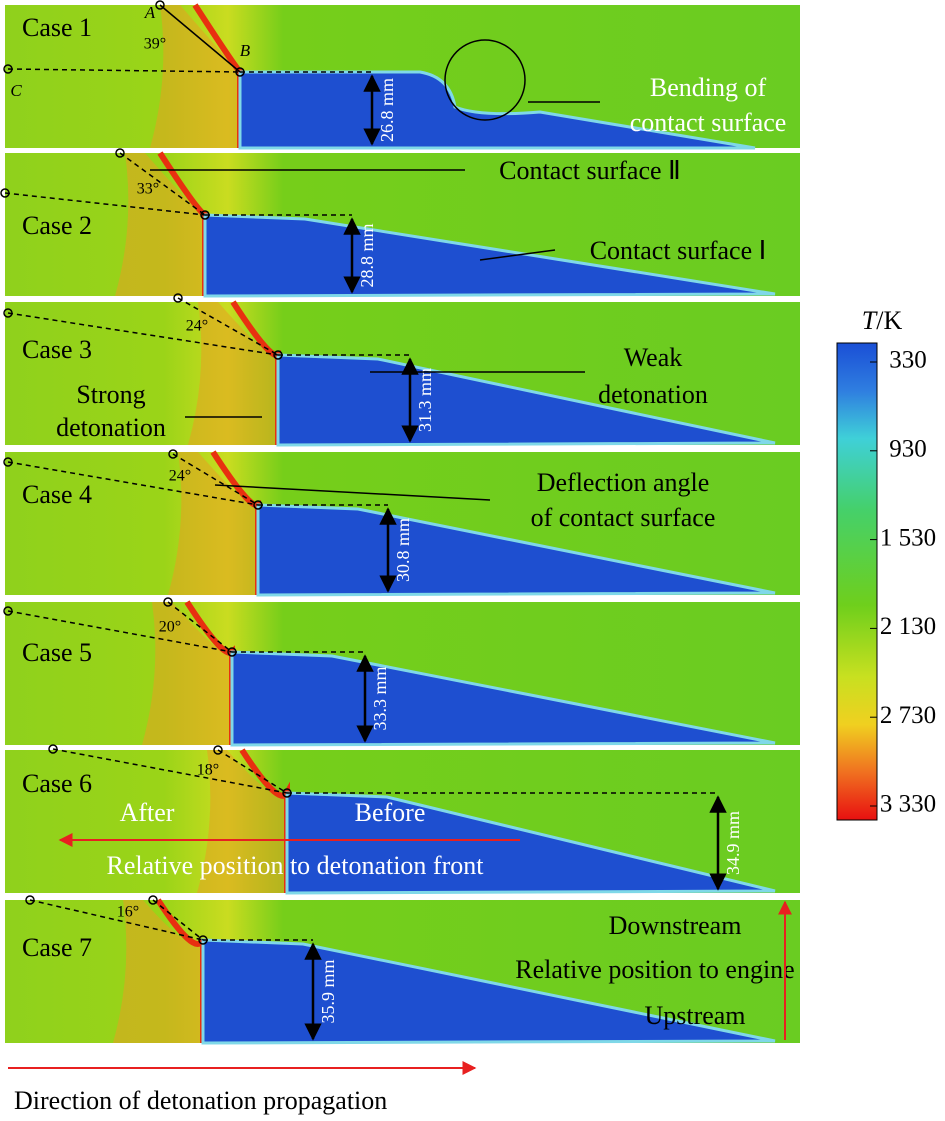  I want to click on annotation: Bending of, so click(708, 87).